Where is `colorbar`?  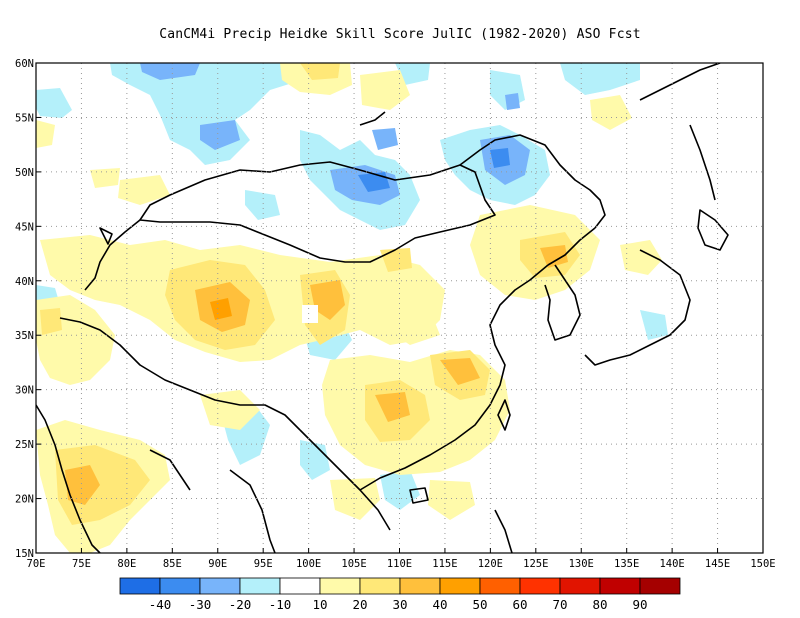
colorbar is located at coordinates (400, 586).